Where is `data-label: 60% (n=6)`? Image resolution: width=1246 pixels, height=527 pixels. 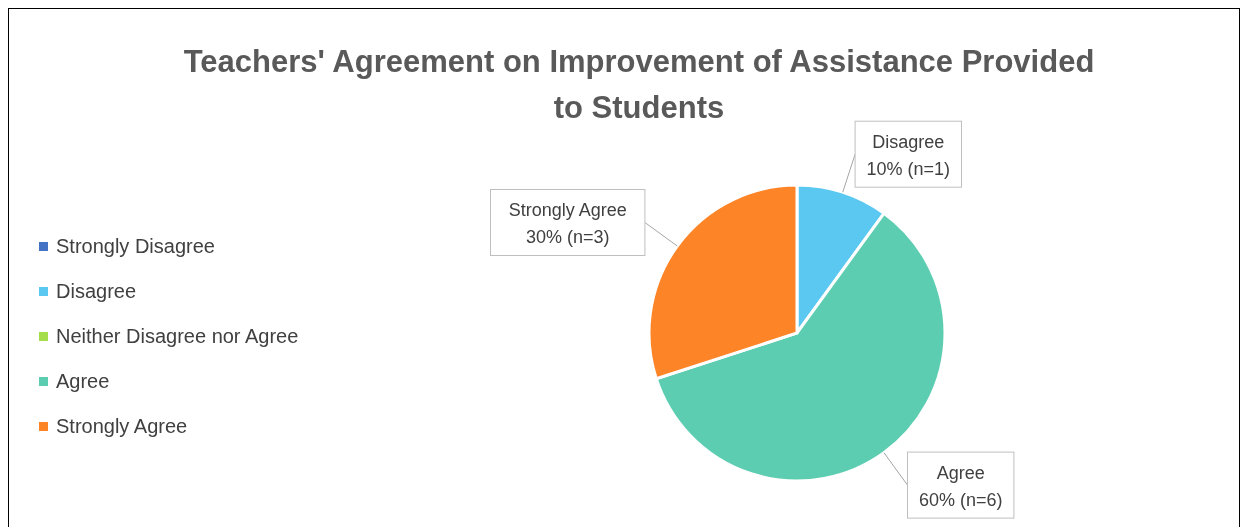
data-label: 60% (n=6) is located at coordinates (960, 500).